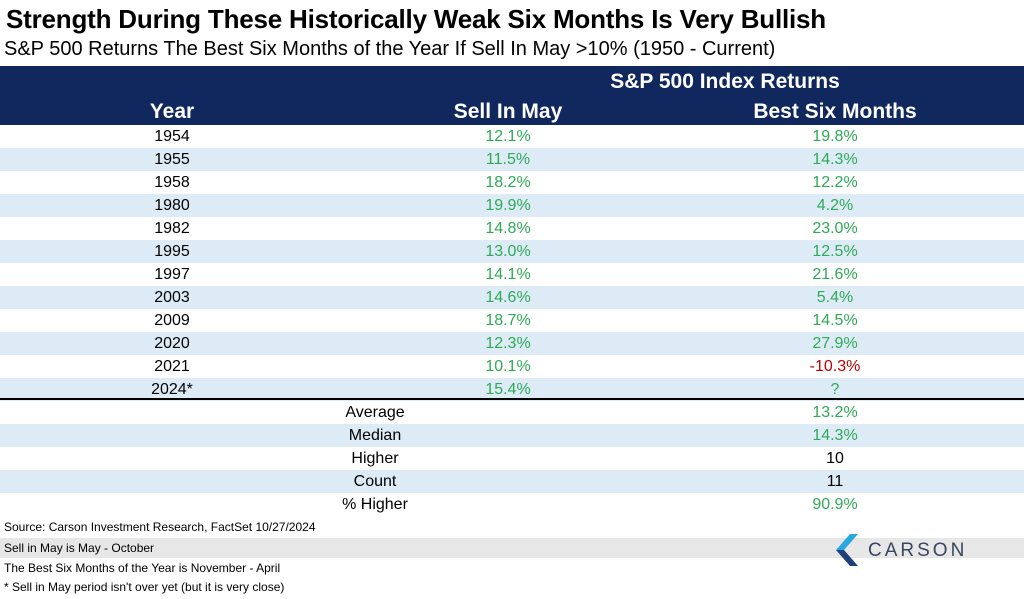 The image size is (1024, 599). Describe the element at coordinates (918, 550) in the screenshot. I see `carson-wordmark: CARSON` at that location.